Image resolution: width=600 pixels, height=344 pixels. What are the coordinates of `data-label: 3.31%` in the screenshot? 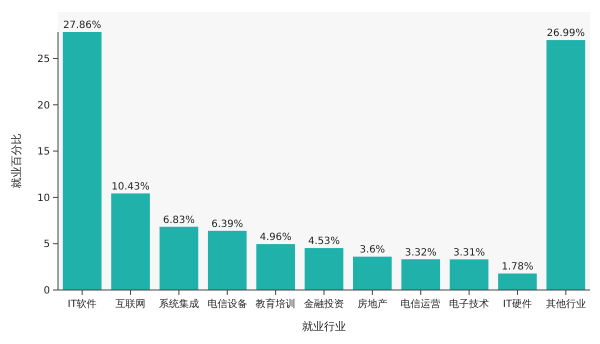 It's located at (469, 252).